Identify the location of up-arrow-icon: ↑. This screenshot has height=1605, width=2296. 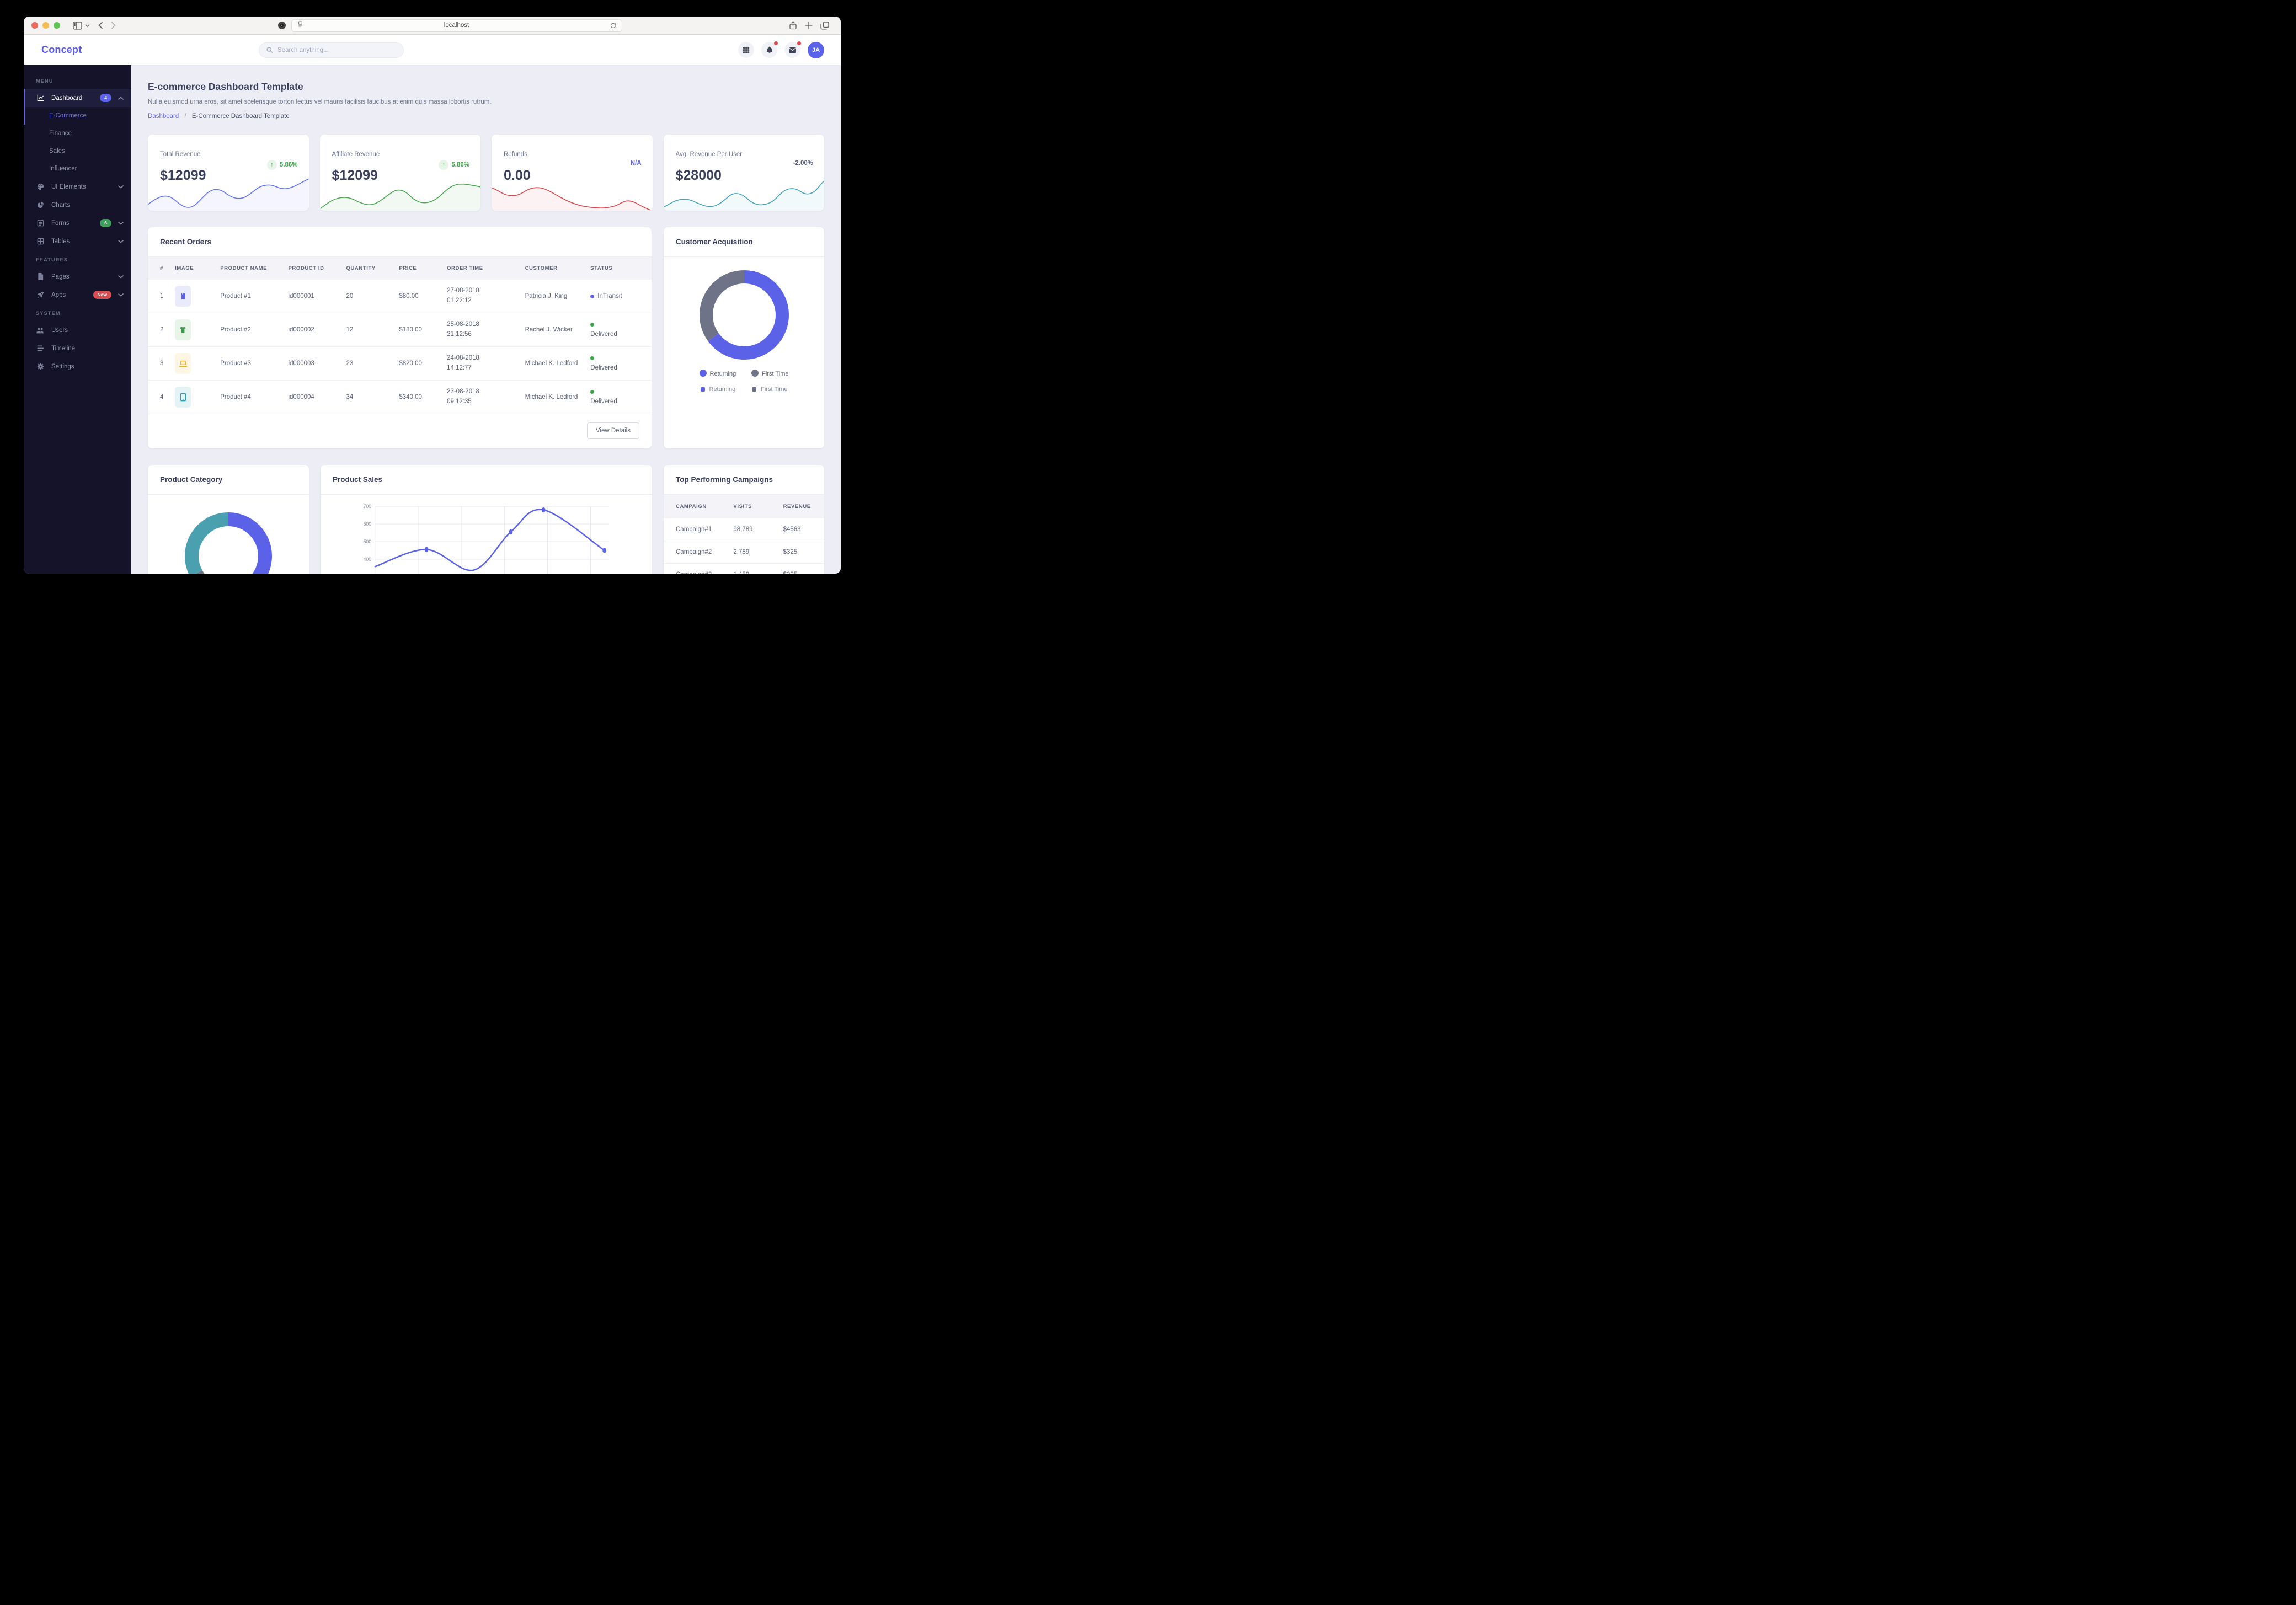
(271, 165).